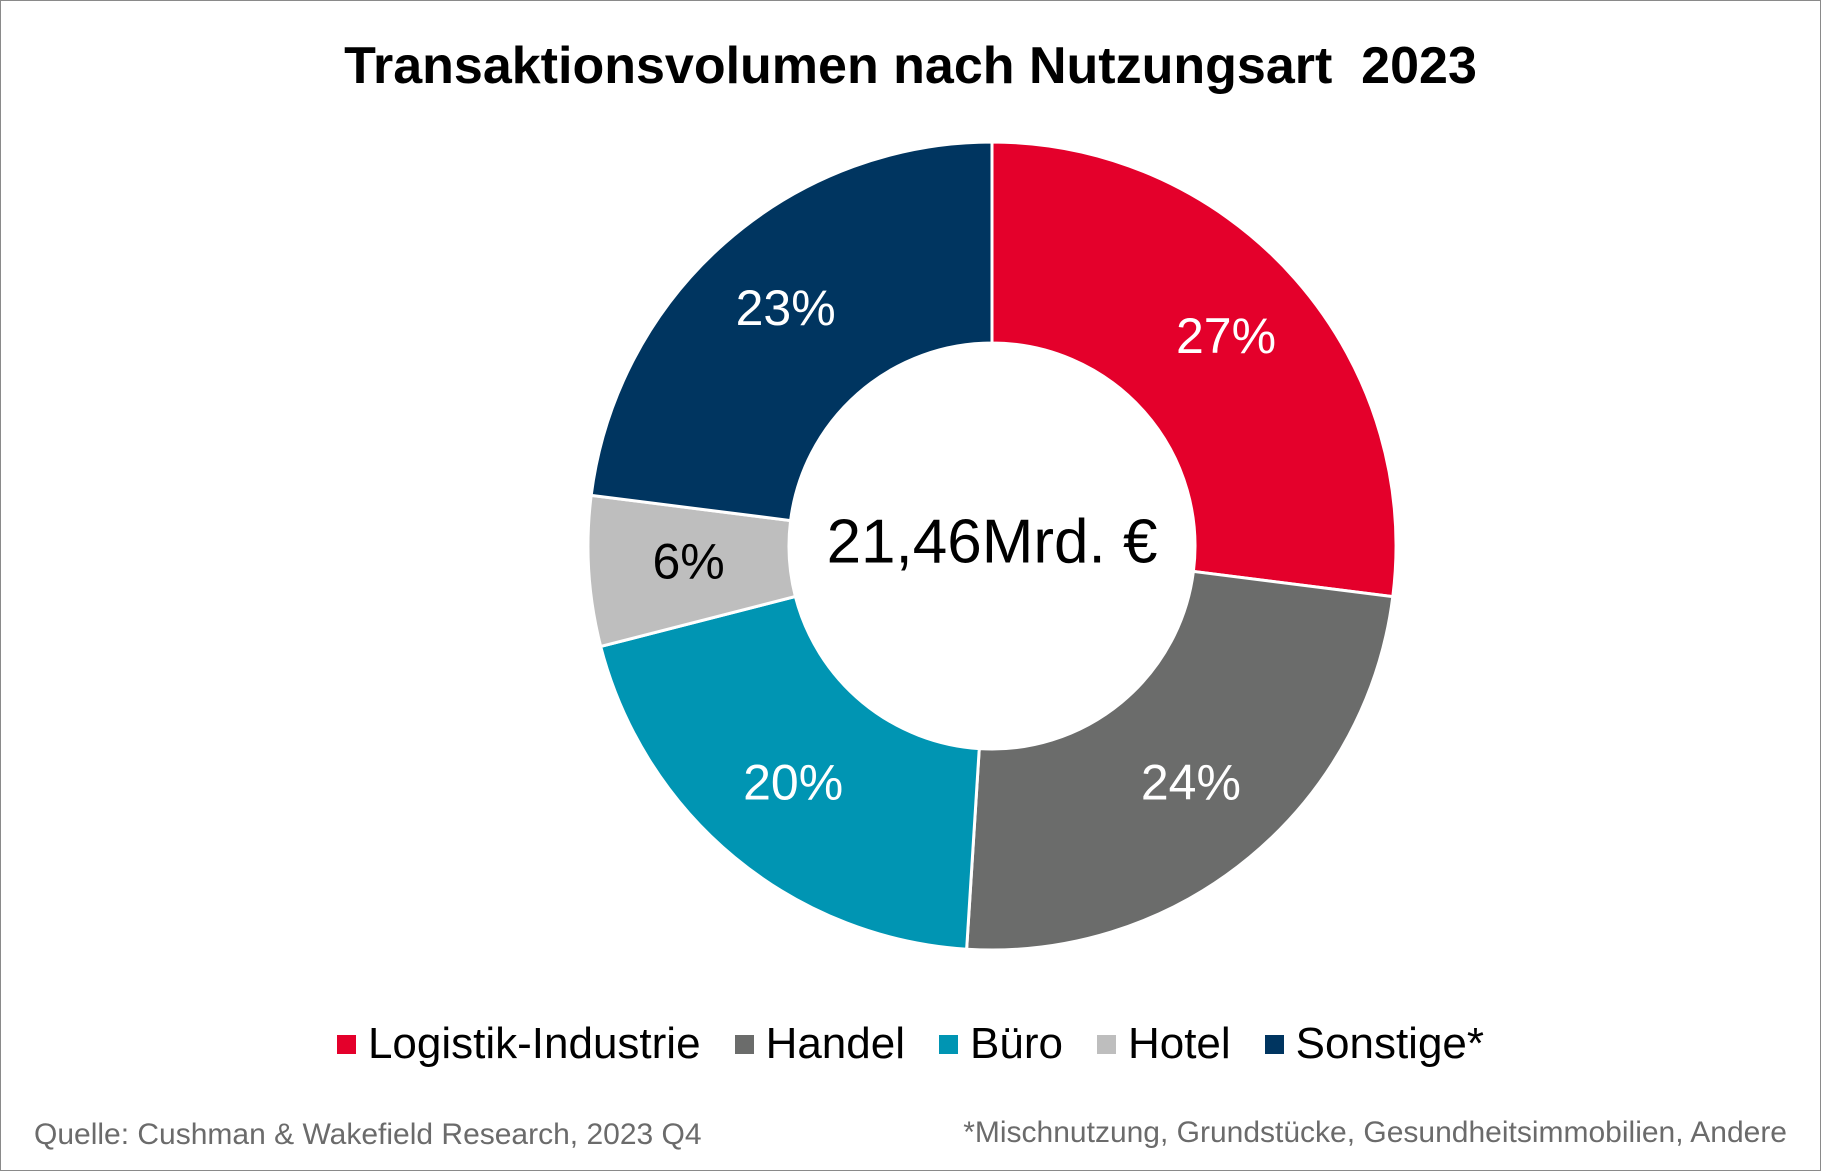 This screenshot has width=1821, height=1171. Describe the element at coordinates (1390, 1043) in the screenshot. I see `legend-label: Sonstige*` at that location.